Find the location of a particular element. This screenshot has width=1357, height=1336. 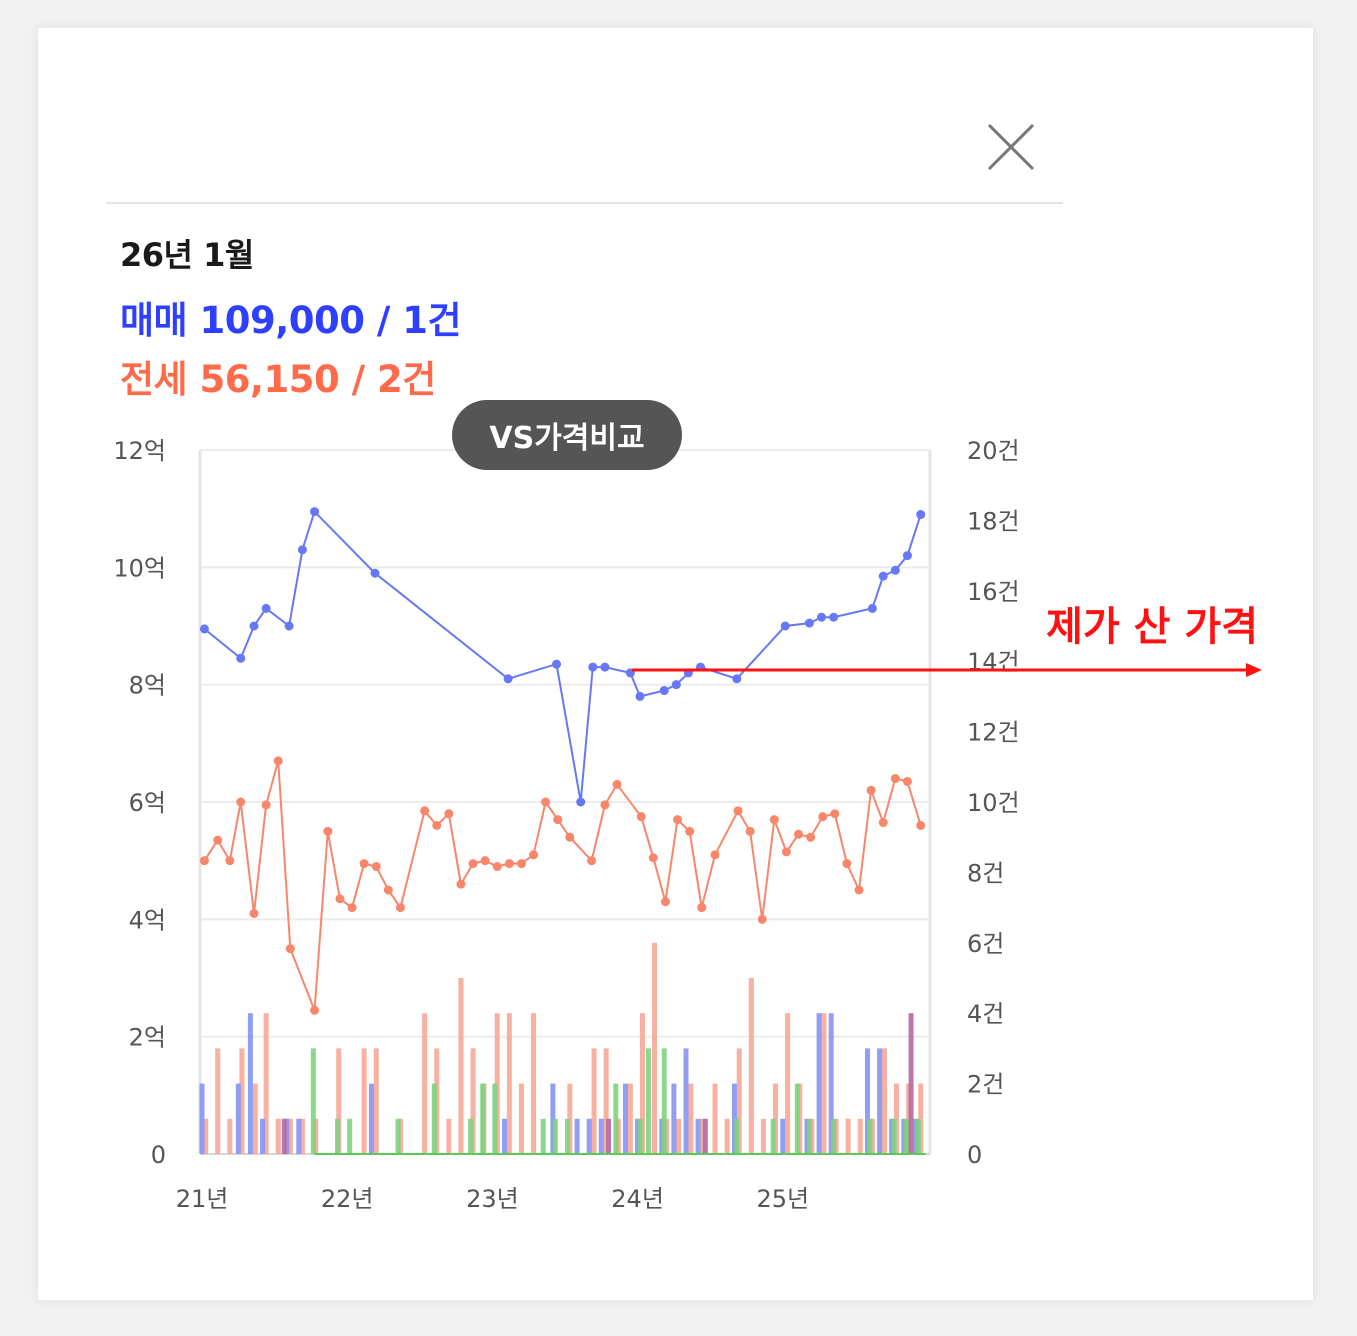

x-tick-label: 23년 is located at coordinates (492, 1199).